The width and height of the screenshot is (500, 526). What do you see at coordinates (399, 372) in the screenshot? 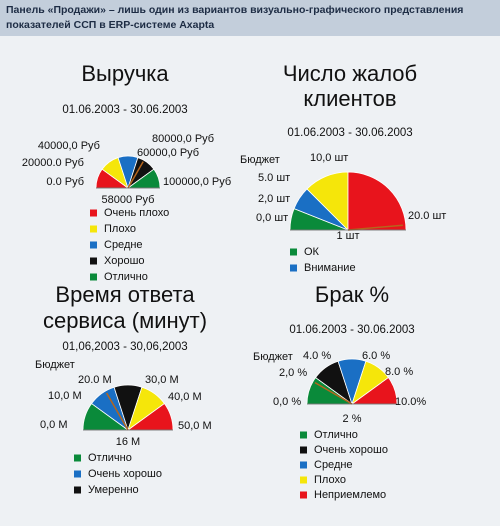
I see `scale-label: 8.0 %` at bounding box center [399, 372].